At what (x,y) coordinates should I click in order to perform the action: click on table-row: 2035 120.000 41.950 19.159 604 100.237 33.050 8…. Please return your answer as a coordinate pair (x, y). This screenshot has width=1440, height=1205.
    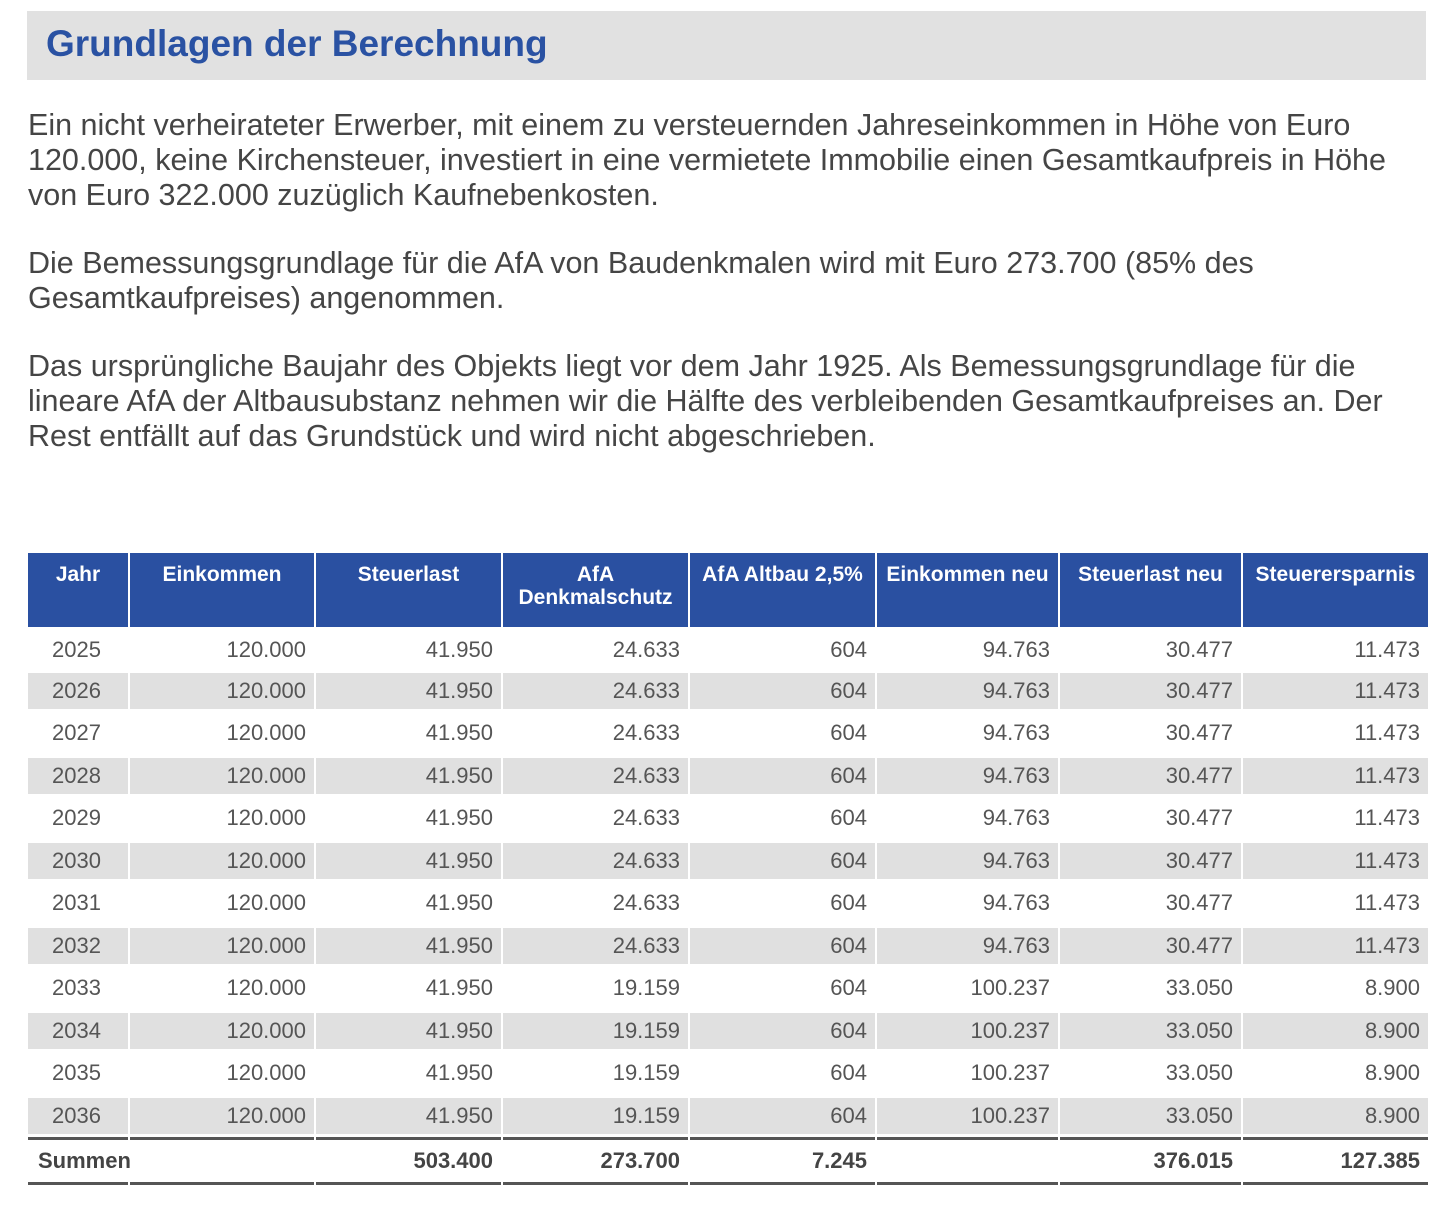
    Looking at the image, I should click on (728, 1073).